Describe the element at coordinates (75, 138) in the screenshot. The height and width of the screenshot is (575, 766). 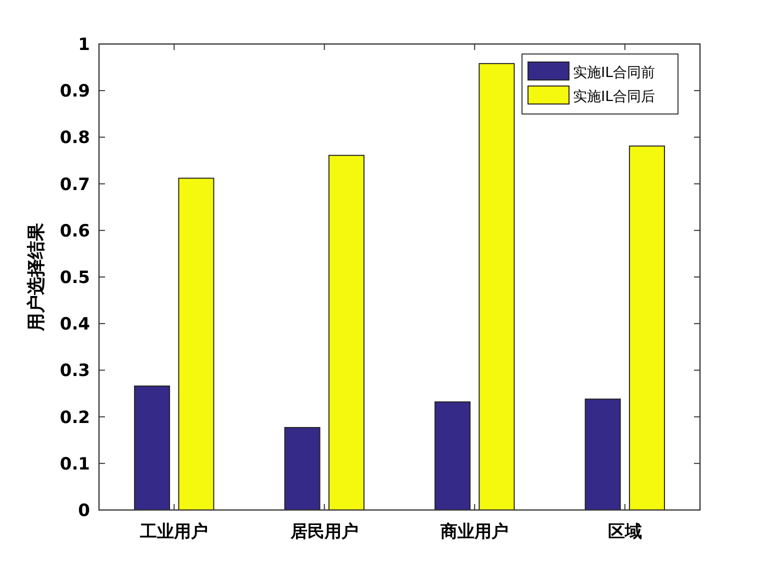
I see `y-tick-label: 0.8` at that location.